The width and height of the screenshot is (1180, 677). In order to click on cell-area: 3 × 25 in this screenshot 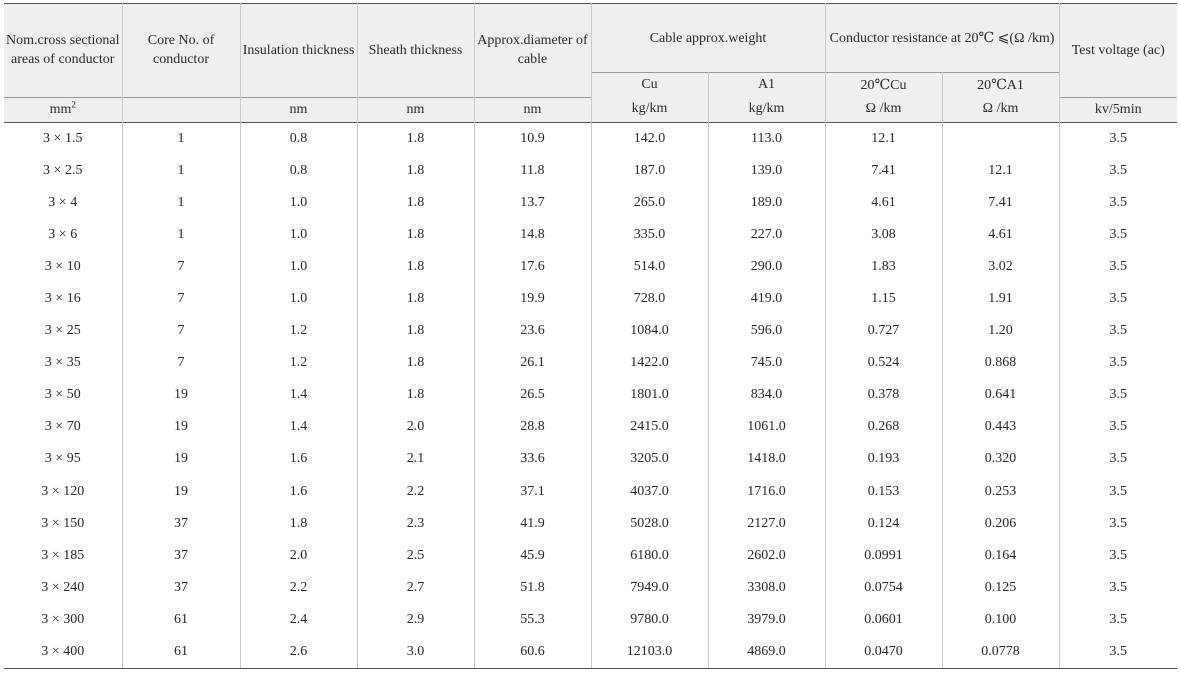, I will do `click(63, 331)`.